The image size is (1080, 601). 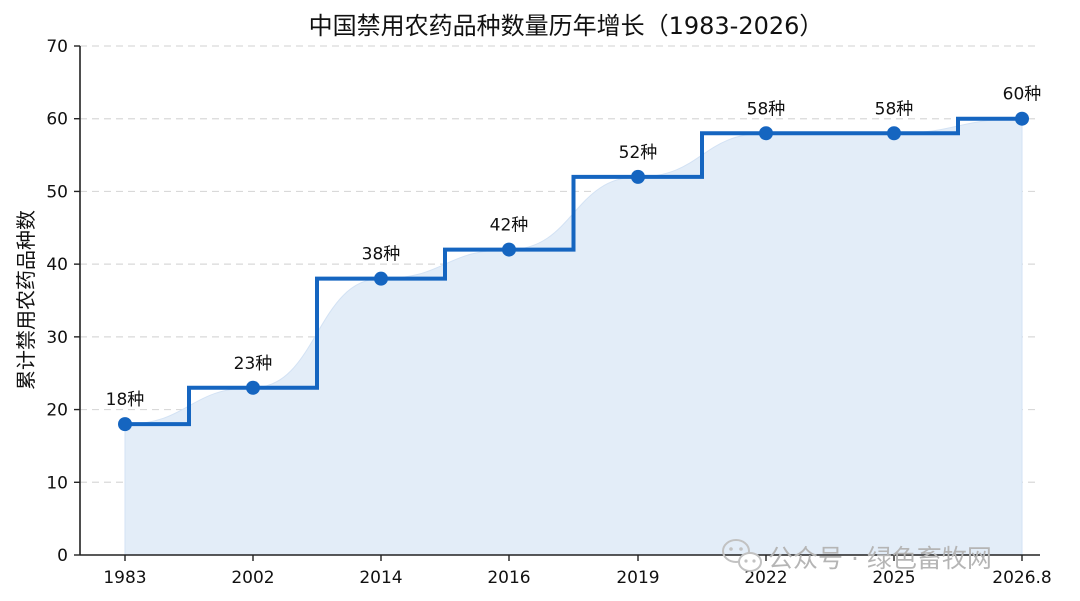 What do you see at coordinates (381, 255) in the screenshot?
I see `data-label: 38种` at bounding box center [381, 255].